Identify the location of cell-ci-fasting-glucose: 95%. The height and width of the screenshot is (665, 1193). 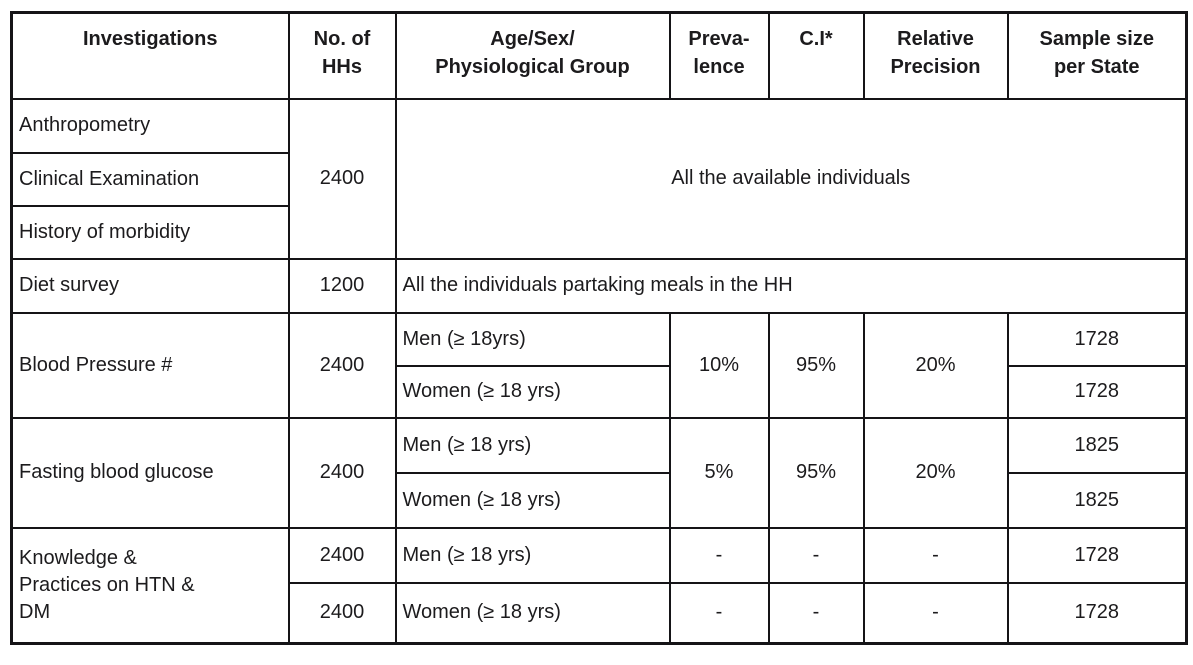
(816, 472).